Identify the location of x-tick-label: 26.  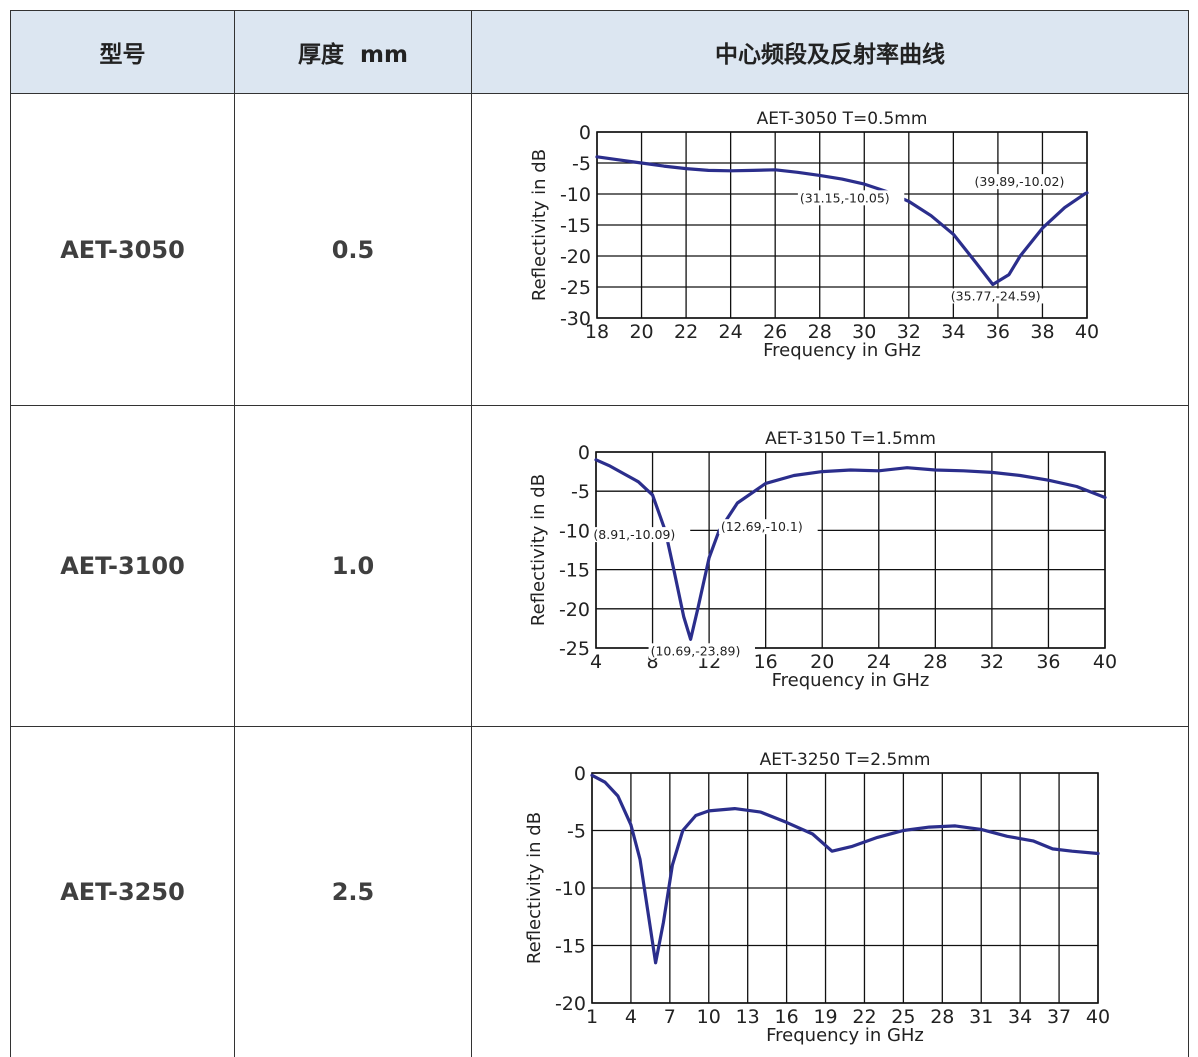
(775, 332).